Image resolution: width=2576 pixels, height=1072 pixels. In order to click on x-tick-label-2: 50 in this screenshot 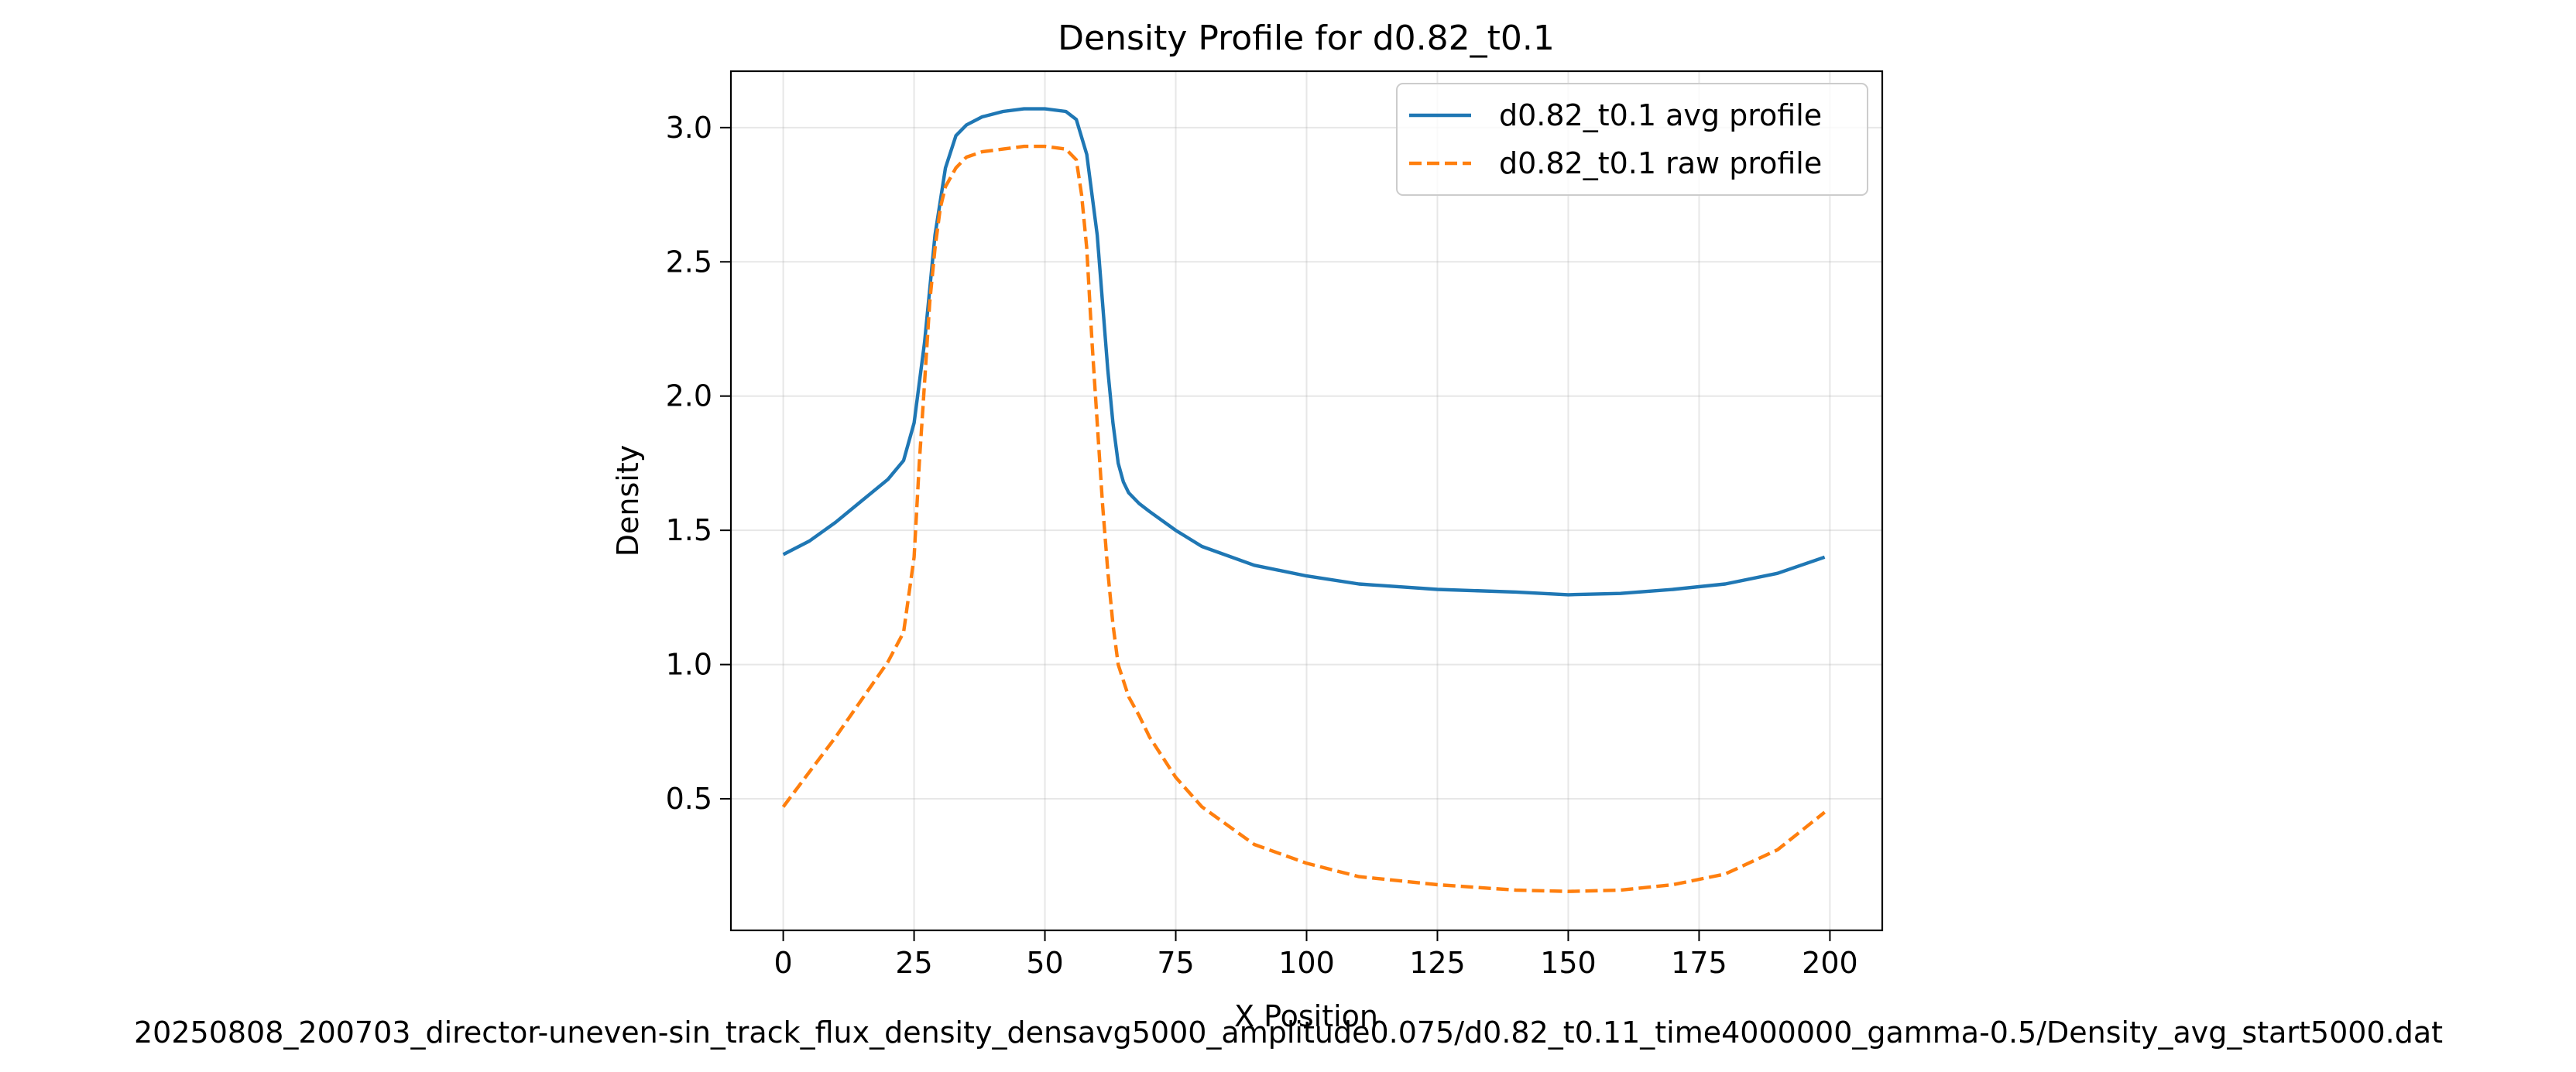, I will do `click(1044, 963)`.